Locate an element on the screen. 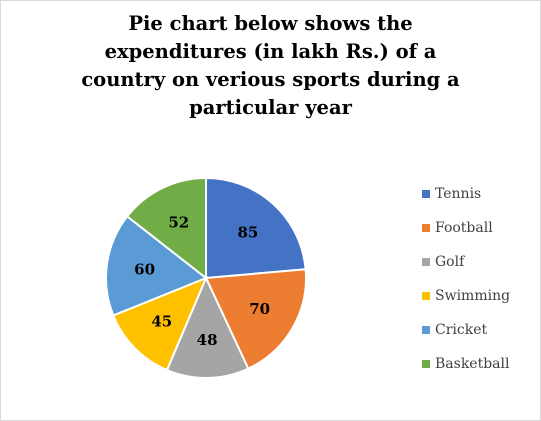  pie-slice-swimming is located at coordinates (159, 324).